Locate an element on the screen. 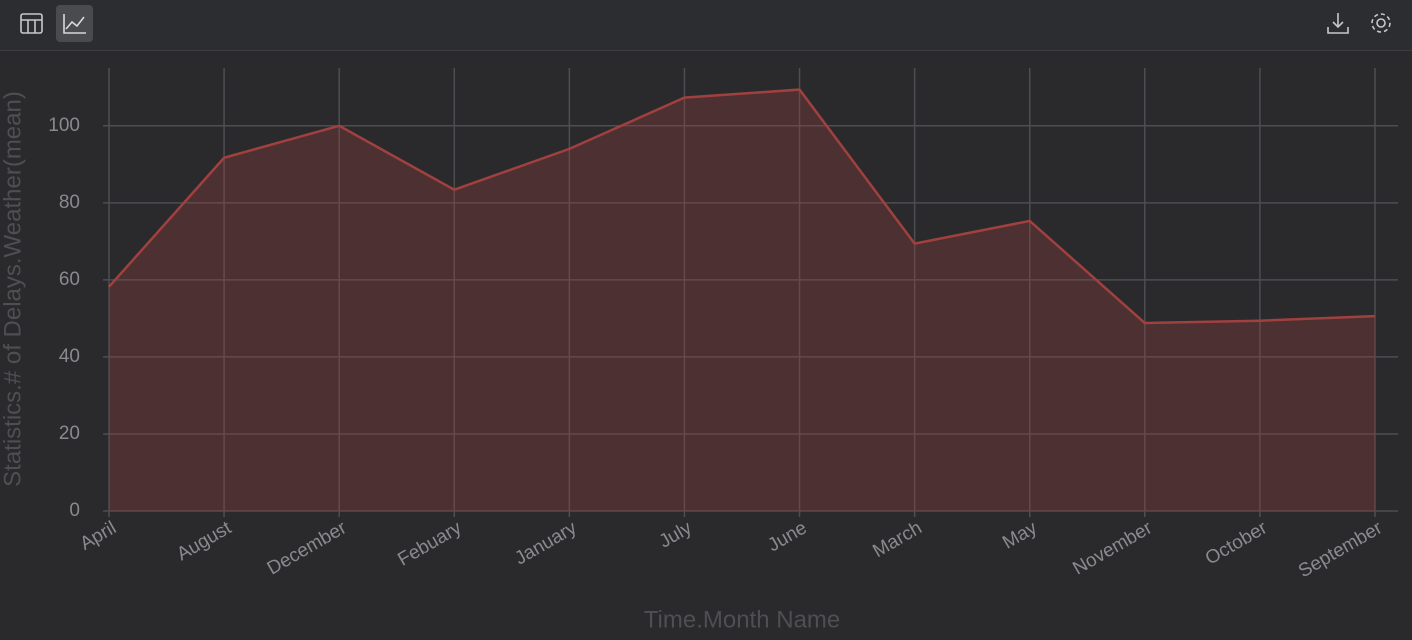  download-button is located at coordinates (1338, 23).